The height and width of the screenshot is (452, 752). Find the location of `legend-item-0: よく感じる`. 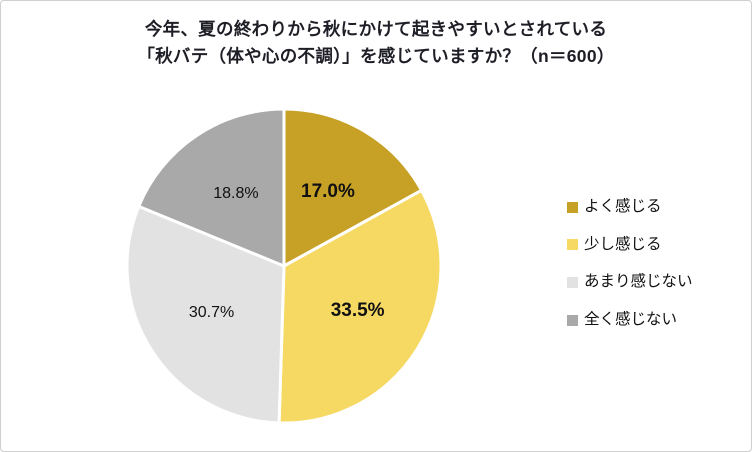

legend-item-0: よく感じる is located at coordinates (630, 207).